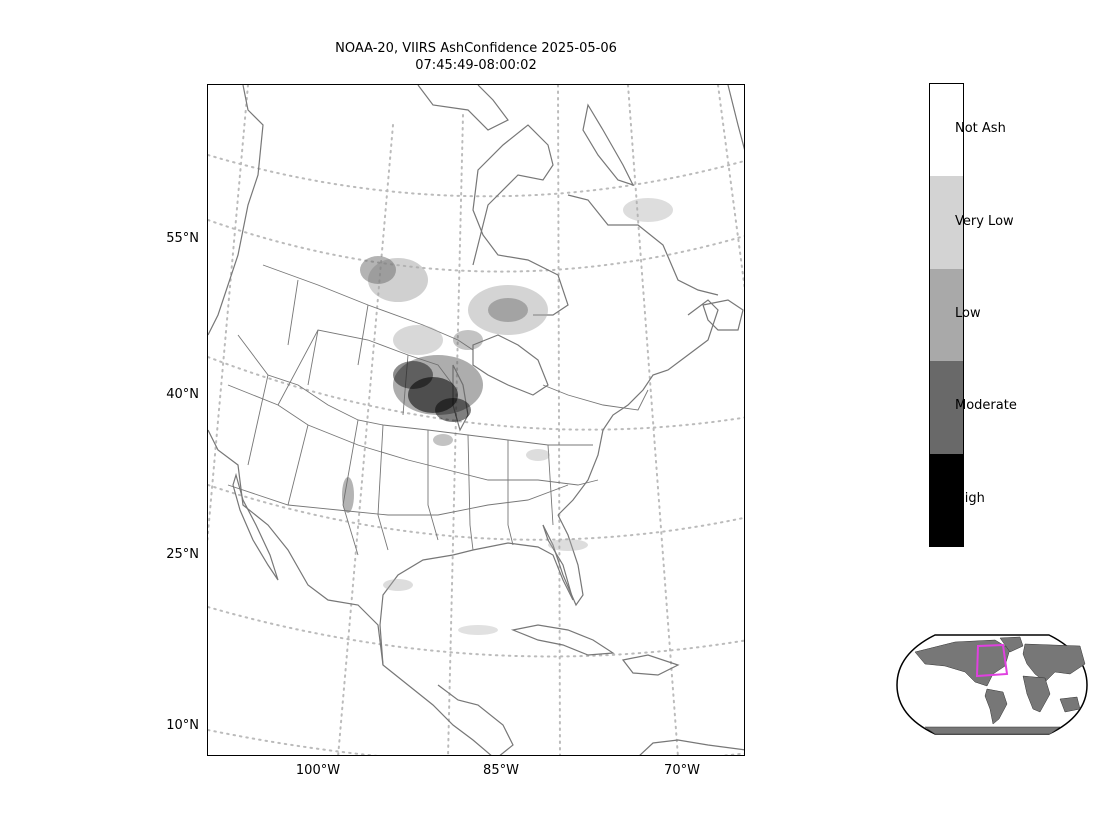  Describe the element at coordinates (735, 117) in the screenshot. I see `greenland-edge` at that location.